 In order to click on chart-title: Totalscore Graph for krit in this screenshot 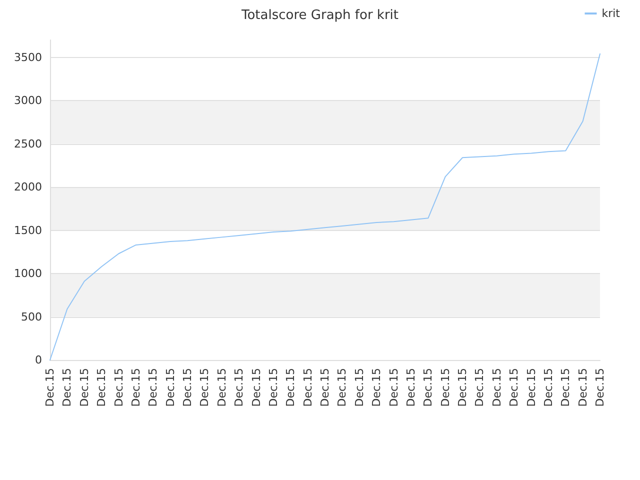, I will do `click(319, 15)`.